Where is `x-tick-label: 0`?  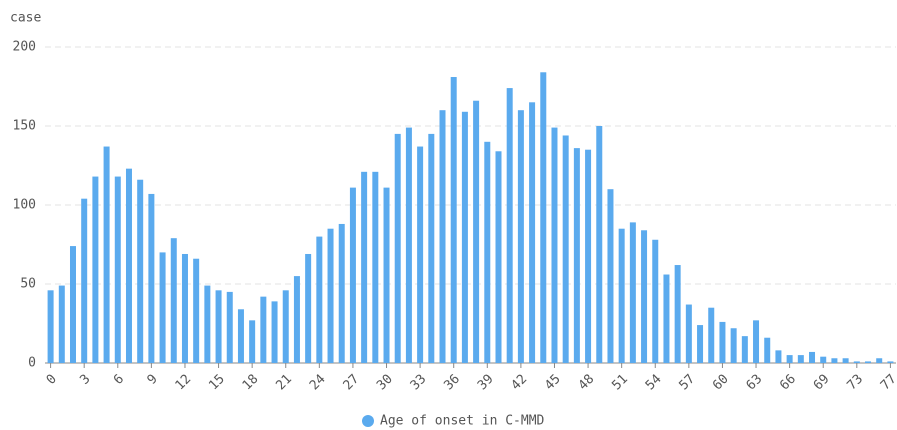 x-tick-label: 0 is located at coordinates (52, 380).